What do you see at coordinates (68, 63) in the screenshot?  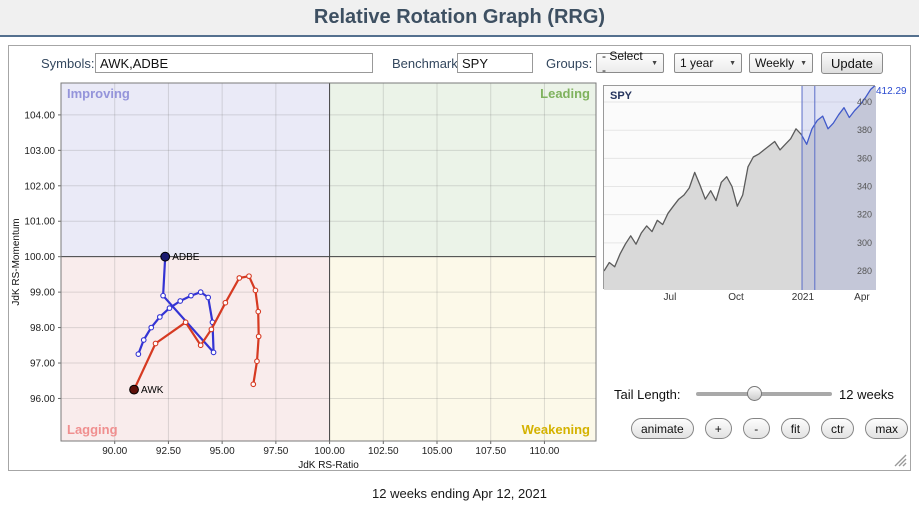 I see `symbols-label: Symbols:` at bounding box center [68, 63].